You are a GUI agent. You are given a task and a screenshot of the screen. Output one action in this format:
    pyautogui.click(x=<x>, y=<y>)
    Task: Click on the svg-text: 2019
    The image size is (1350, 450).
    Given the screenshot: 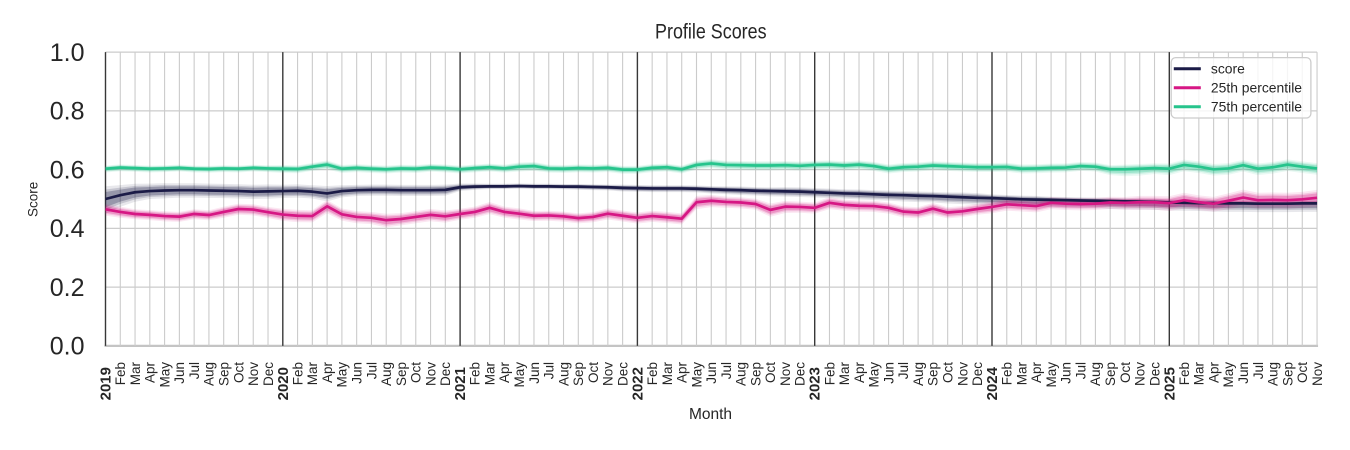 What is the action you would take?
    pyautogui.click(x=106, y=383)
    